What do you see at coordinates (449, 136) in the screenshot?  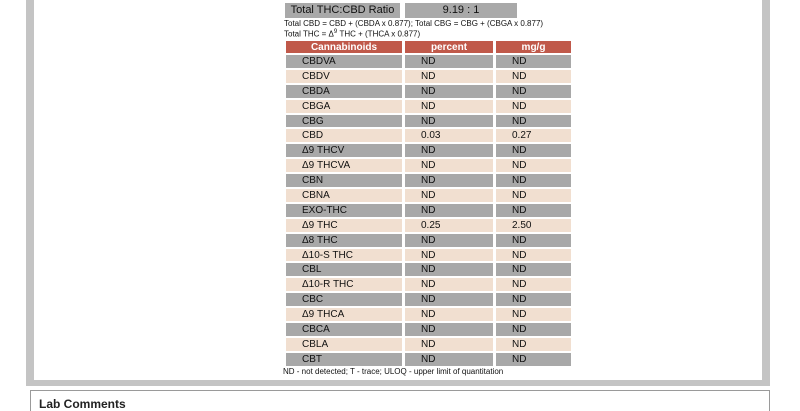 I see `cell-percent: 0.03` at bounding box center [449, 136].